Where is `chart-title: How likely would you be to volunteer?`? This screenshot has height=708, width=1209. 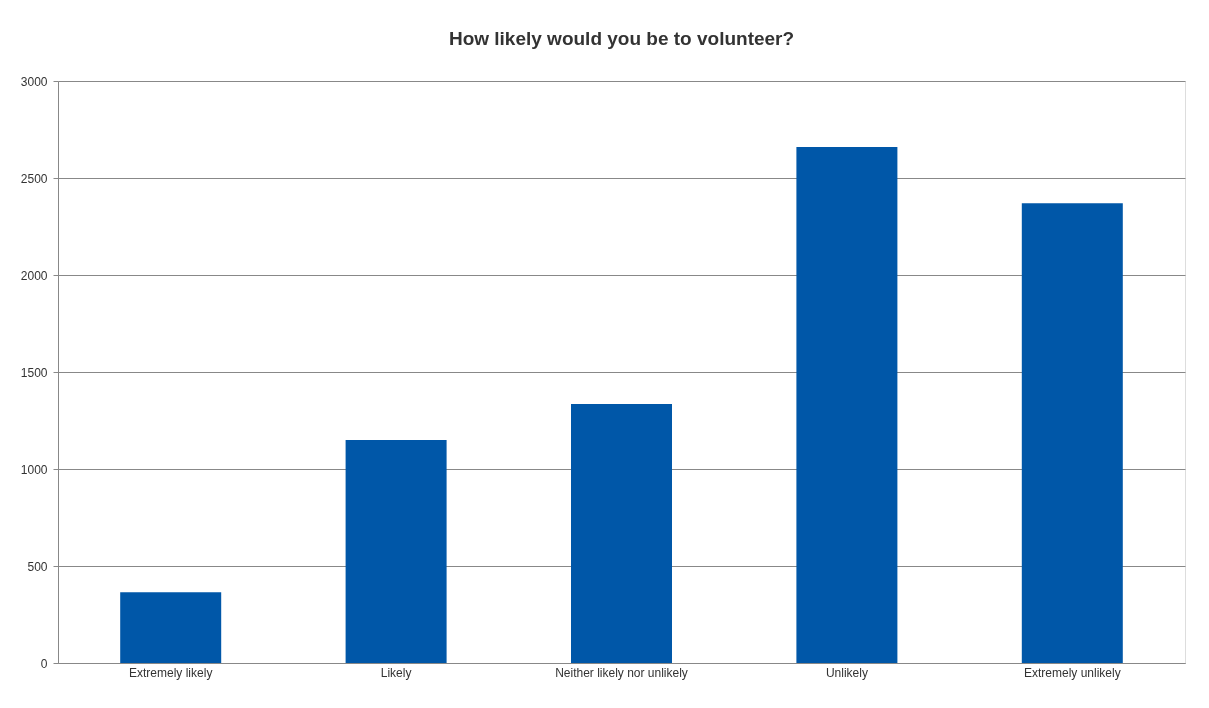
chart-title: How likely would you be to volunteer? is located at coordinates (621, 38).